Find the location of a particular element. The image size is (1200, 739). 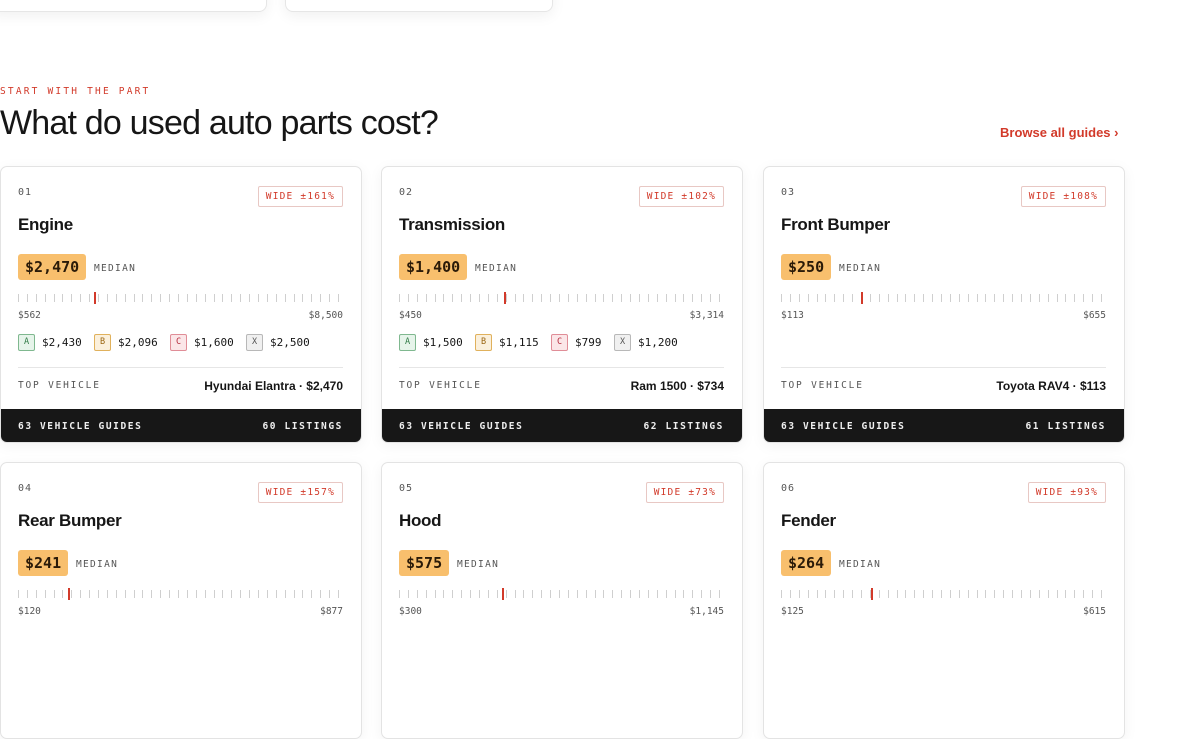

range-high: $3,314 is located at coordinates (706, 315).